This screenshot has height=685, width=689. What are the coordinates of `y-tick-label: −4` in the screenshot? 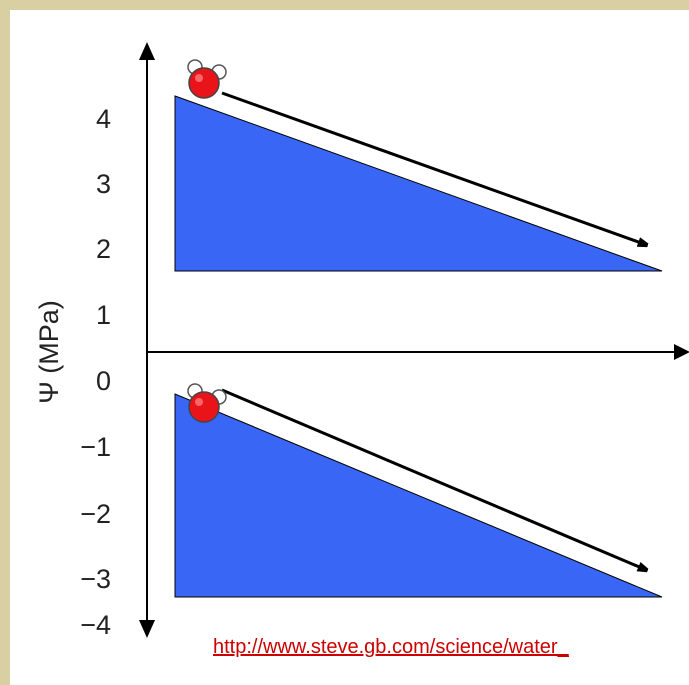 It's located at (95, 625).